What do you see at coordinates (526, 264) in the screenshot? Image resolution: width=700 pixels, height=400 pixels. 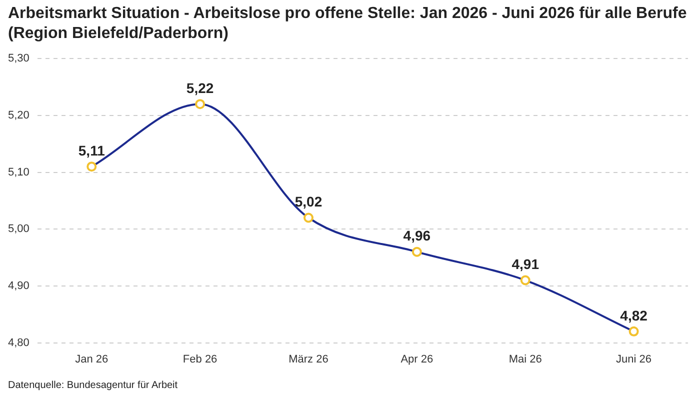 I see `data-label: 4,91` at bounding box center [526, 264].